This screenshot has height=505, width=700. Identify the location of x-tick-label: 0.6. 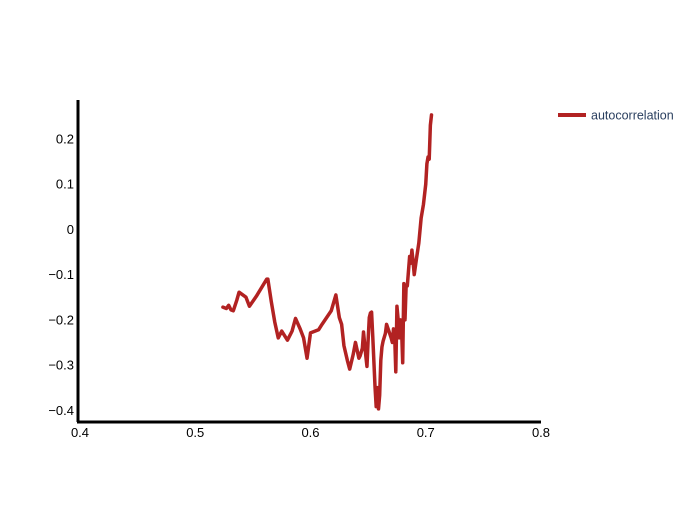
(310, 432).